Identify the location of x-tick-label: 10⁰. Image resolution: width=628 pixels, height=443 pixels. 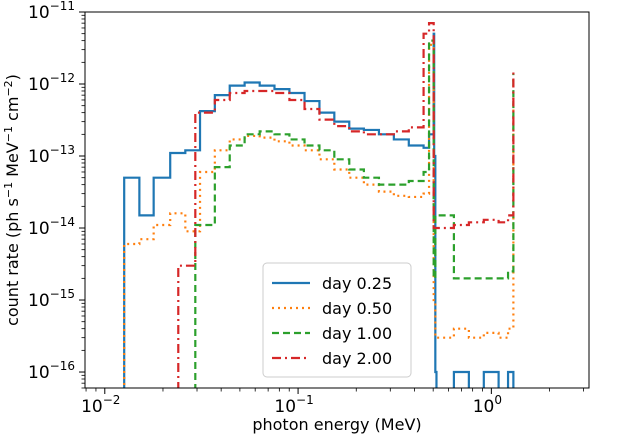
(487, 405).